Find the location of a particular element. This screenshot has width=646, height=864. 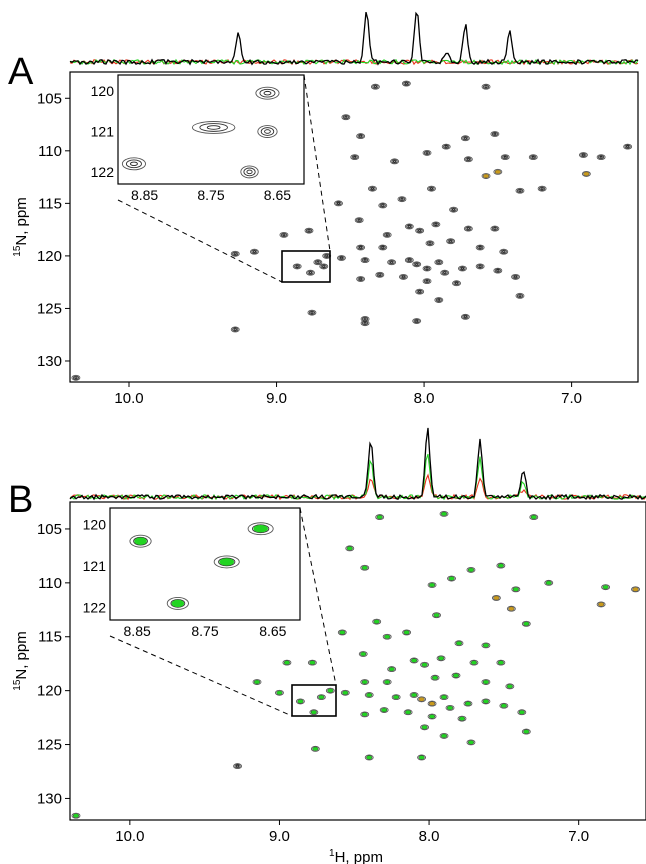

inset-y-tick-label: 121 is located at coordinates (103, 132).